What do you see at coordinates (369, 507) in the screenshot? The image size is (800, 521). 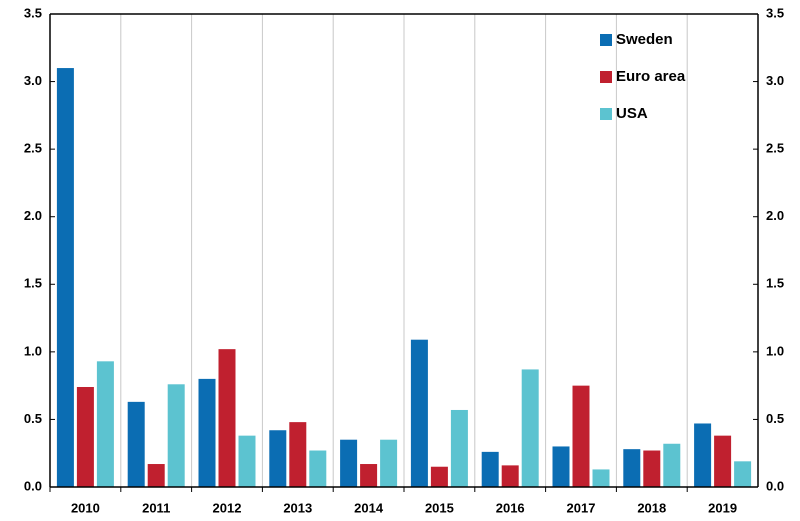 I see `x-tick-label: 2014` at bounding box center [369, 507].